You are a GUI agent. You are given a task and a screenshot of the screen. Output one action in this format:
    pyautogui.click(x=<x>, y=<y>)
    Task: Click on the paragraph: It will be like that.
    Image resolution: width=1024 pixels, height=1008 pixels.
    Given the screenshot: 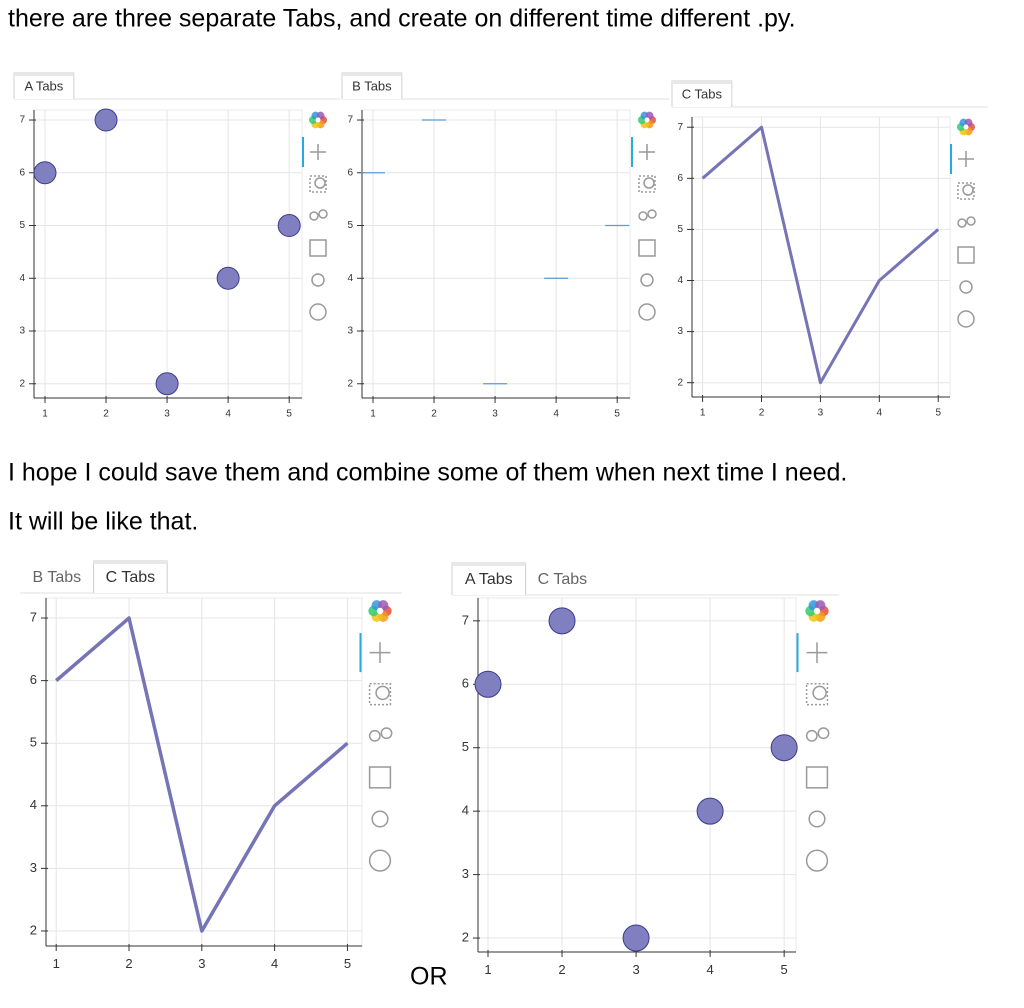 What is the action you would take?
    pyautogui.click(x=103, y=522)
    